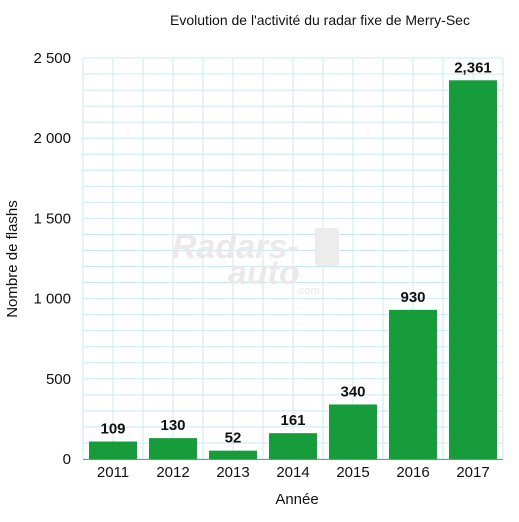 The image size is (519, 522). What do you see at coordinates (67, 459) in the screenshot?
I see `y-tick-label: 0` at bounding box center [67, 459].